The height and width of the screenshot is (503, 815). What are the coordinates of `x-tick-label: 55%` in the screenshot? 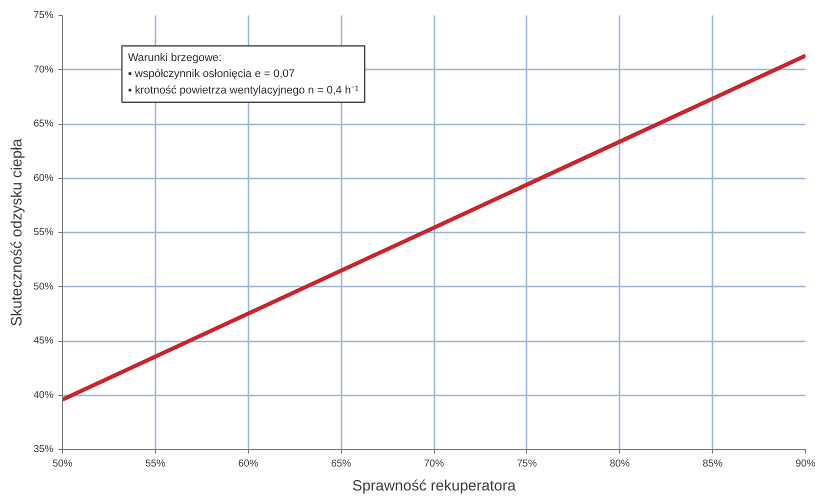 It's located at (155, 464).